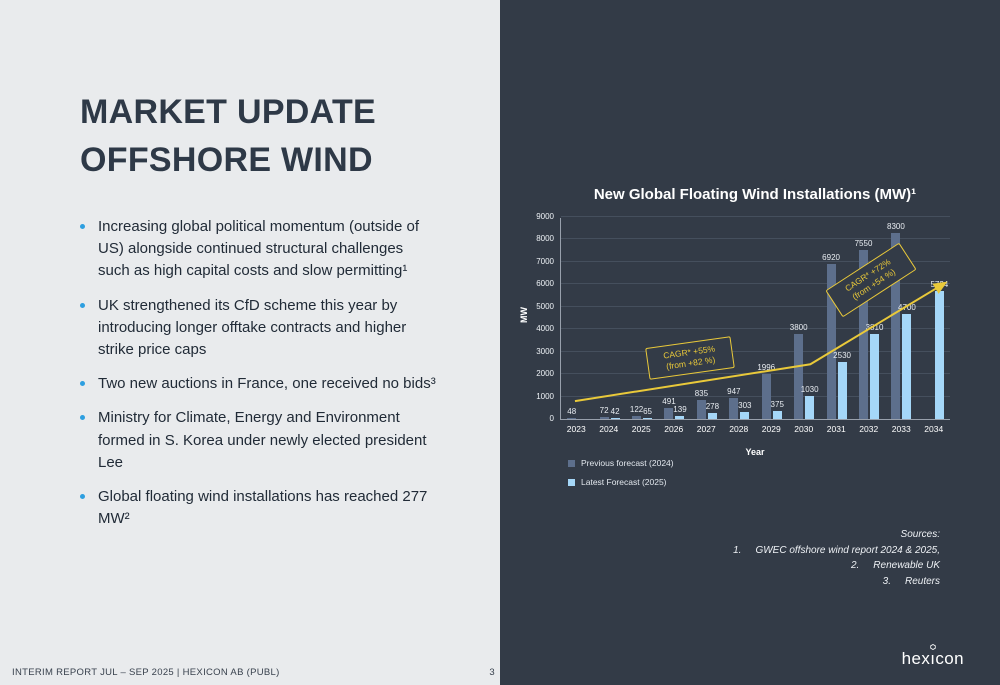 This screenshot has width=1000, height=685. I want to click on legend-item: Previous forecast (2024), so click(621, 463).